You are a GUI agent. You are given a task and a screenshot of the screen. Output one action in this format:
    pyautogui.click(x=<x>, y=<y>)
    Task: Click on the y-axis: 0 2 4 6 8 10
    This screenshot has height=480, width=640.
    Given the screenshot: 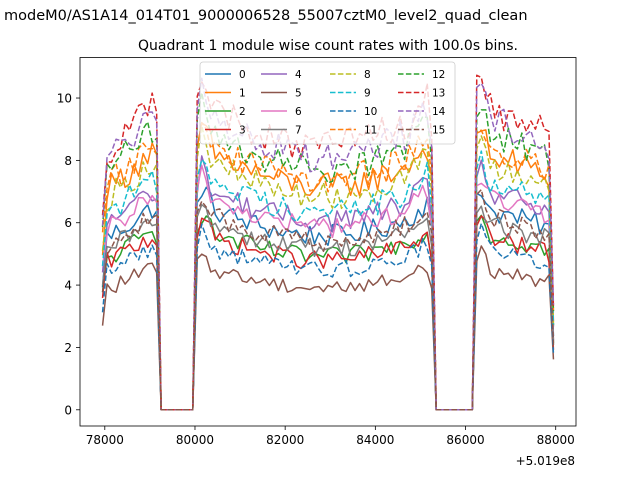 What is the action you would take?
    pyautogui.click(x=68, y=254)
    